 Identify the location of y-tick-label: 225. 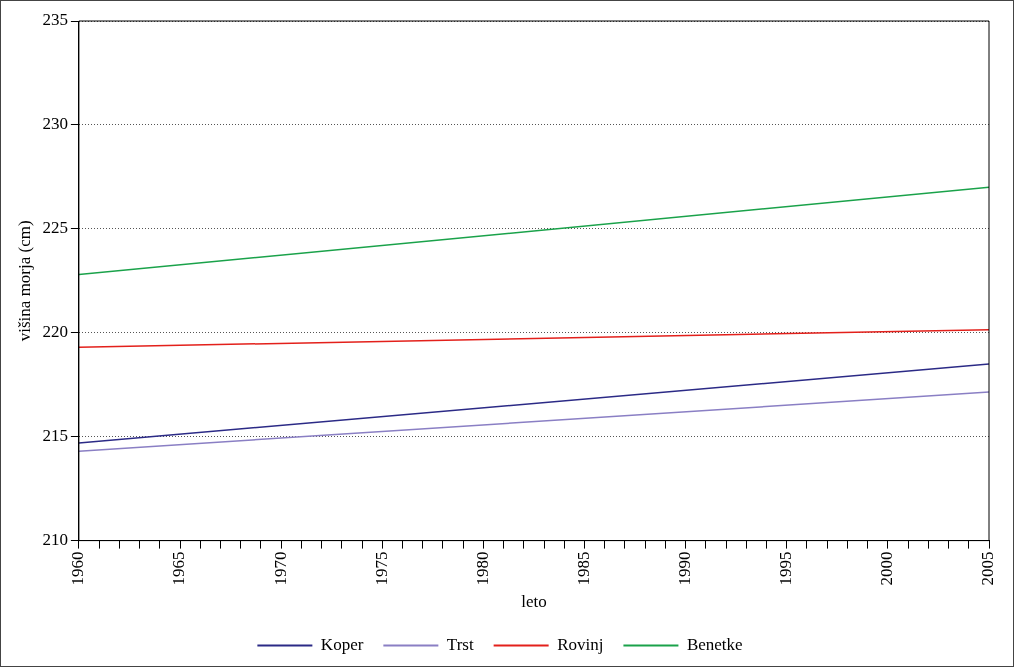
(55, 228).